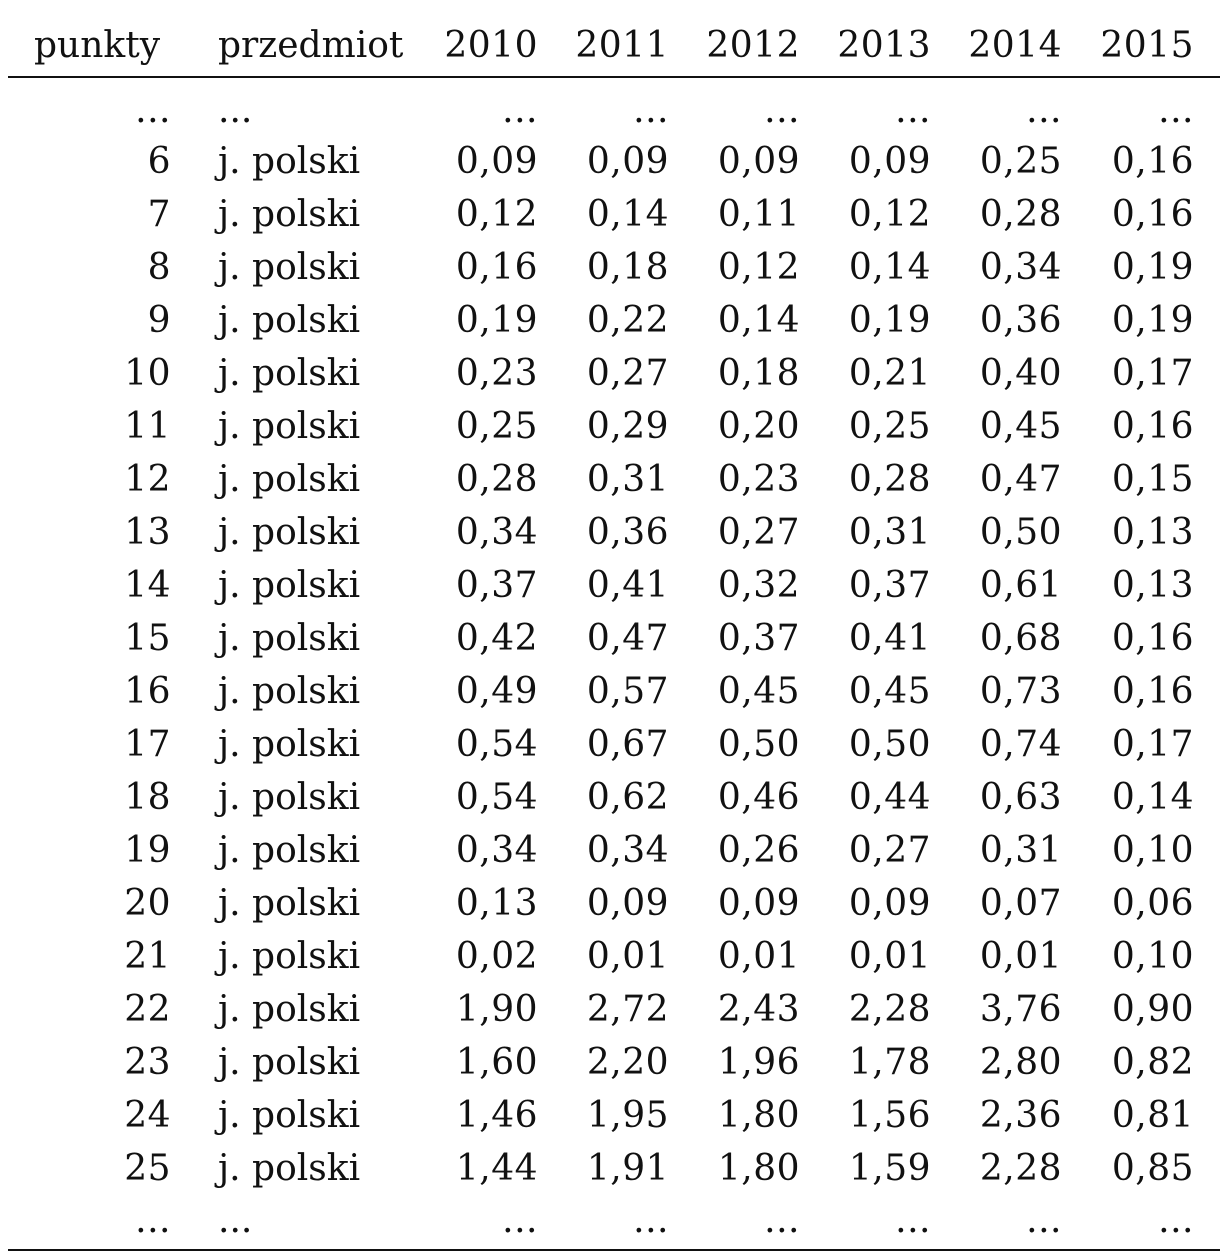  What do you see at coordinates (1152, 532) in the screenshot?
I see `cell-value: 0,13` at bounding box center [1152, 532].